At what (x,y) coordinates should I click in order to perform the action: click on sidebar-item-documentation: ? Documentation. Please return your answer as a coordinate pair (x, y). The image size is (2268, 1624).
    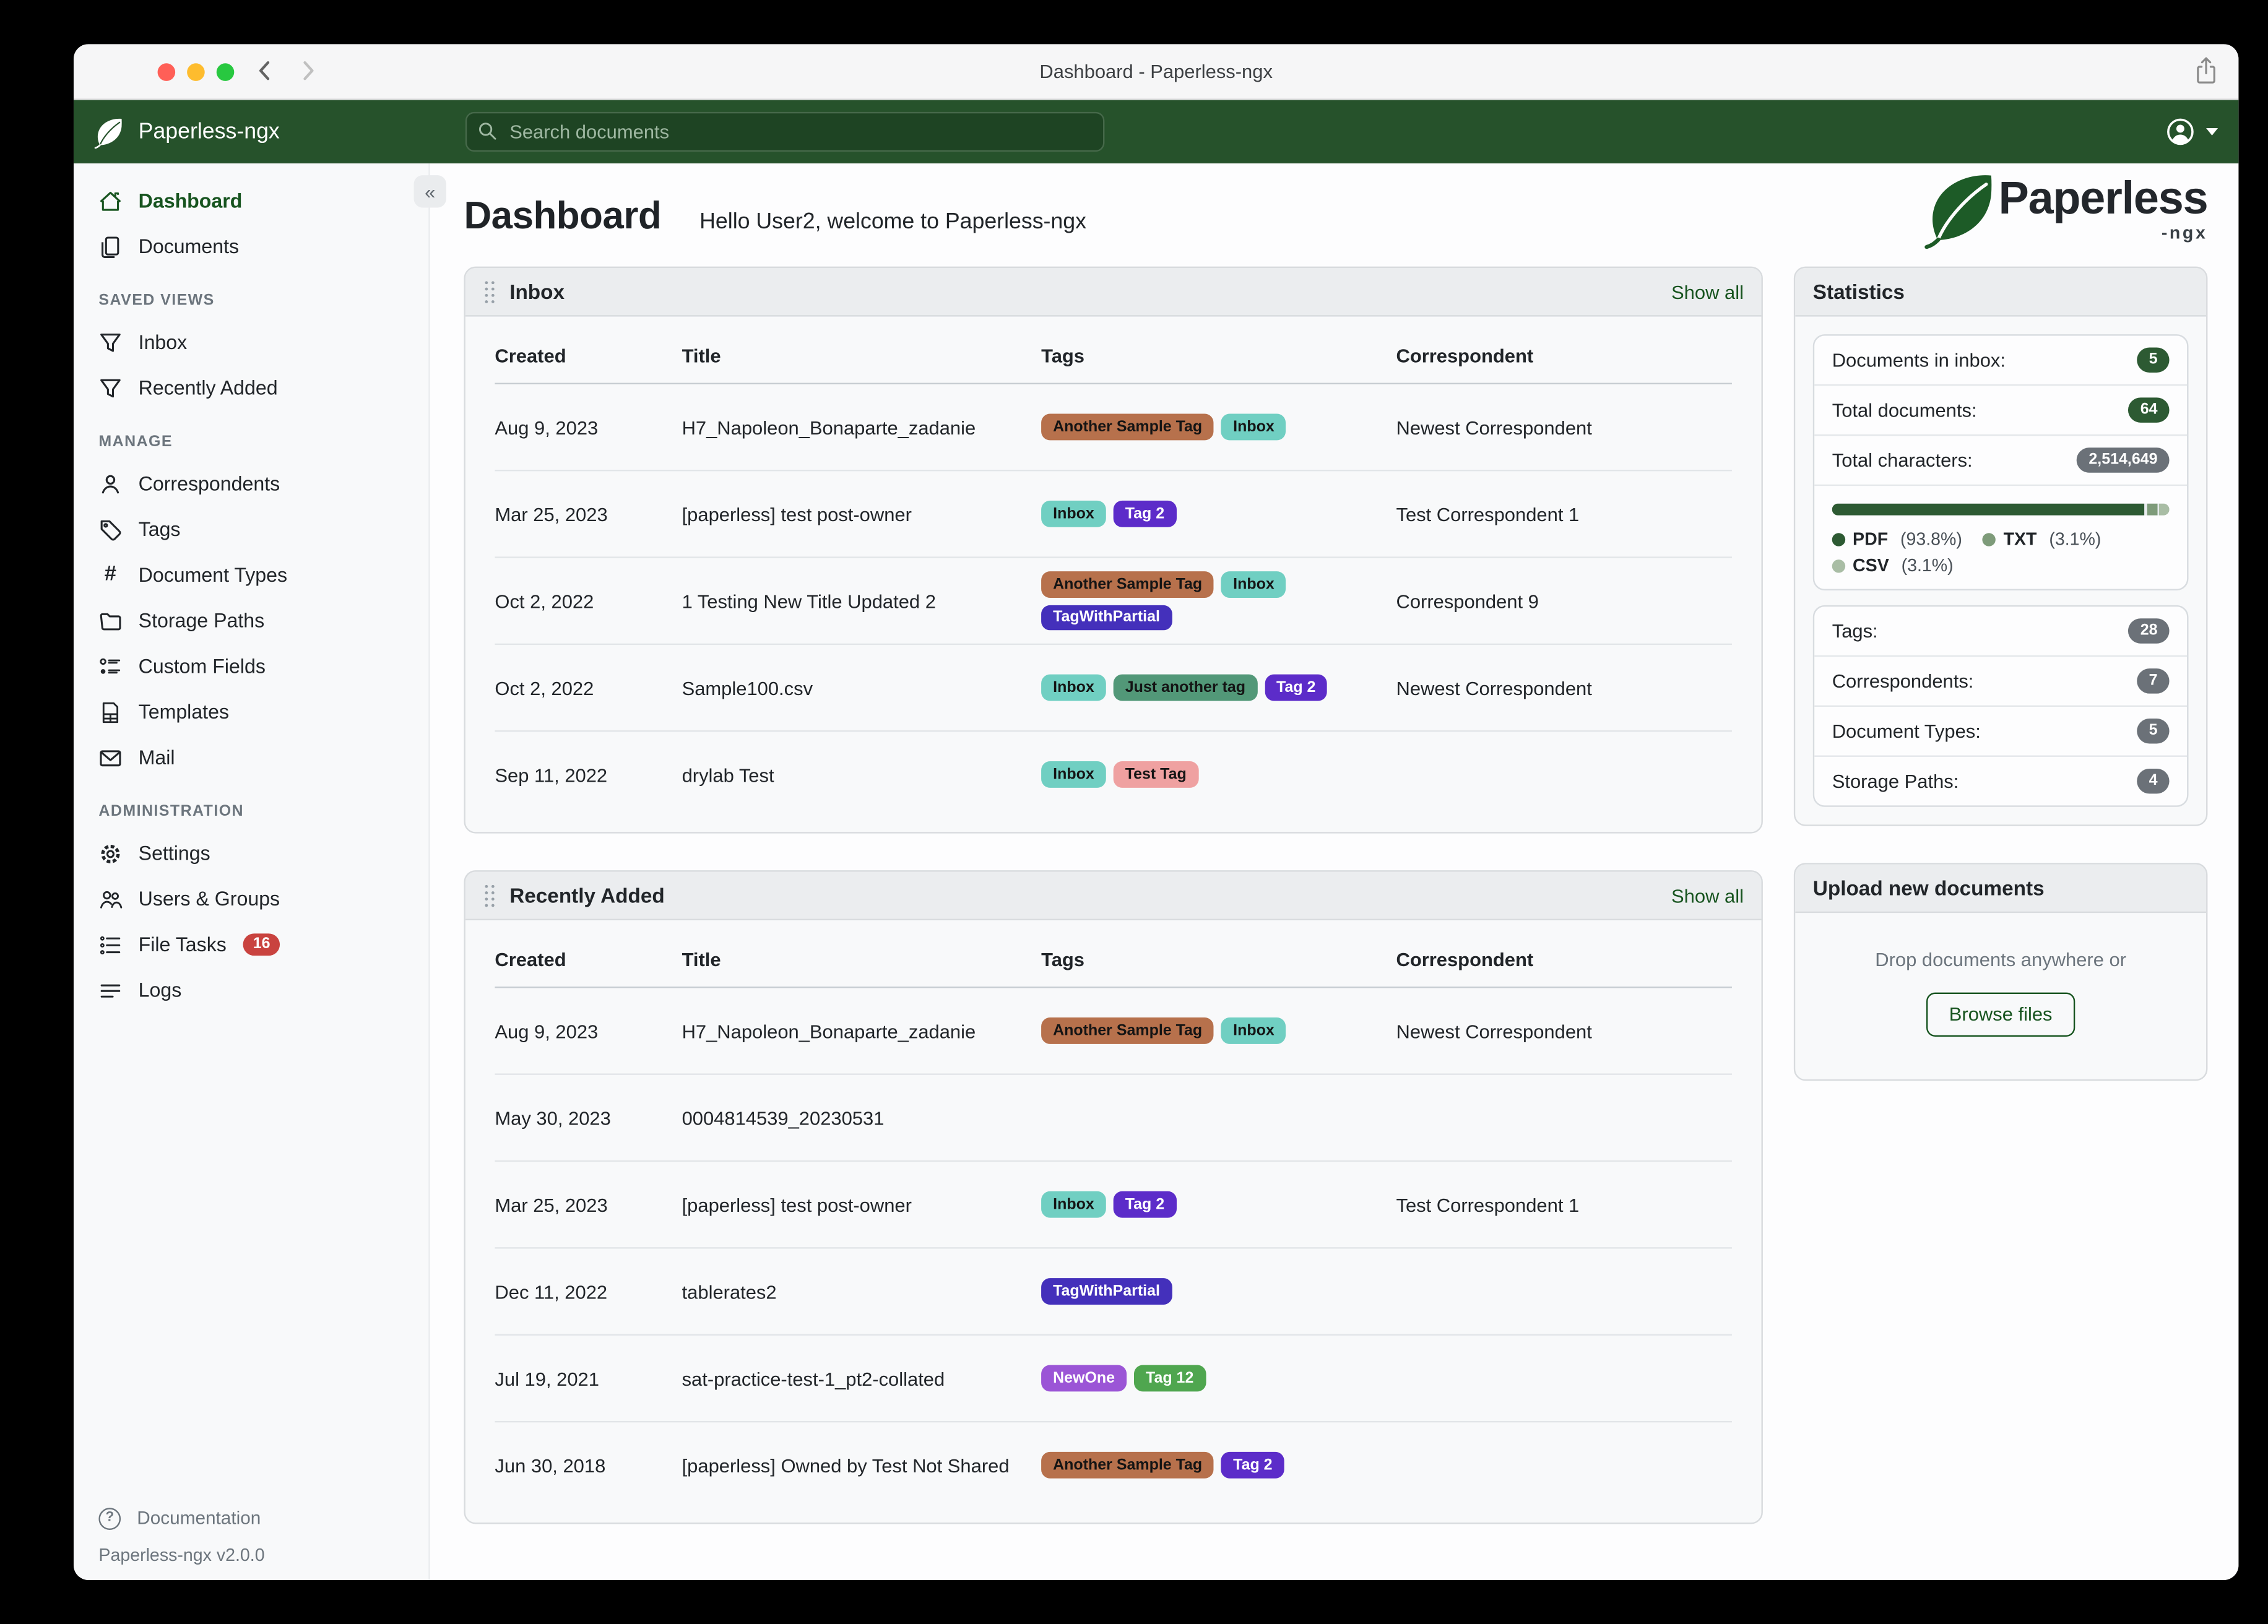
    Looking at the image, I should click on (251, 1518).